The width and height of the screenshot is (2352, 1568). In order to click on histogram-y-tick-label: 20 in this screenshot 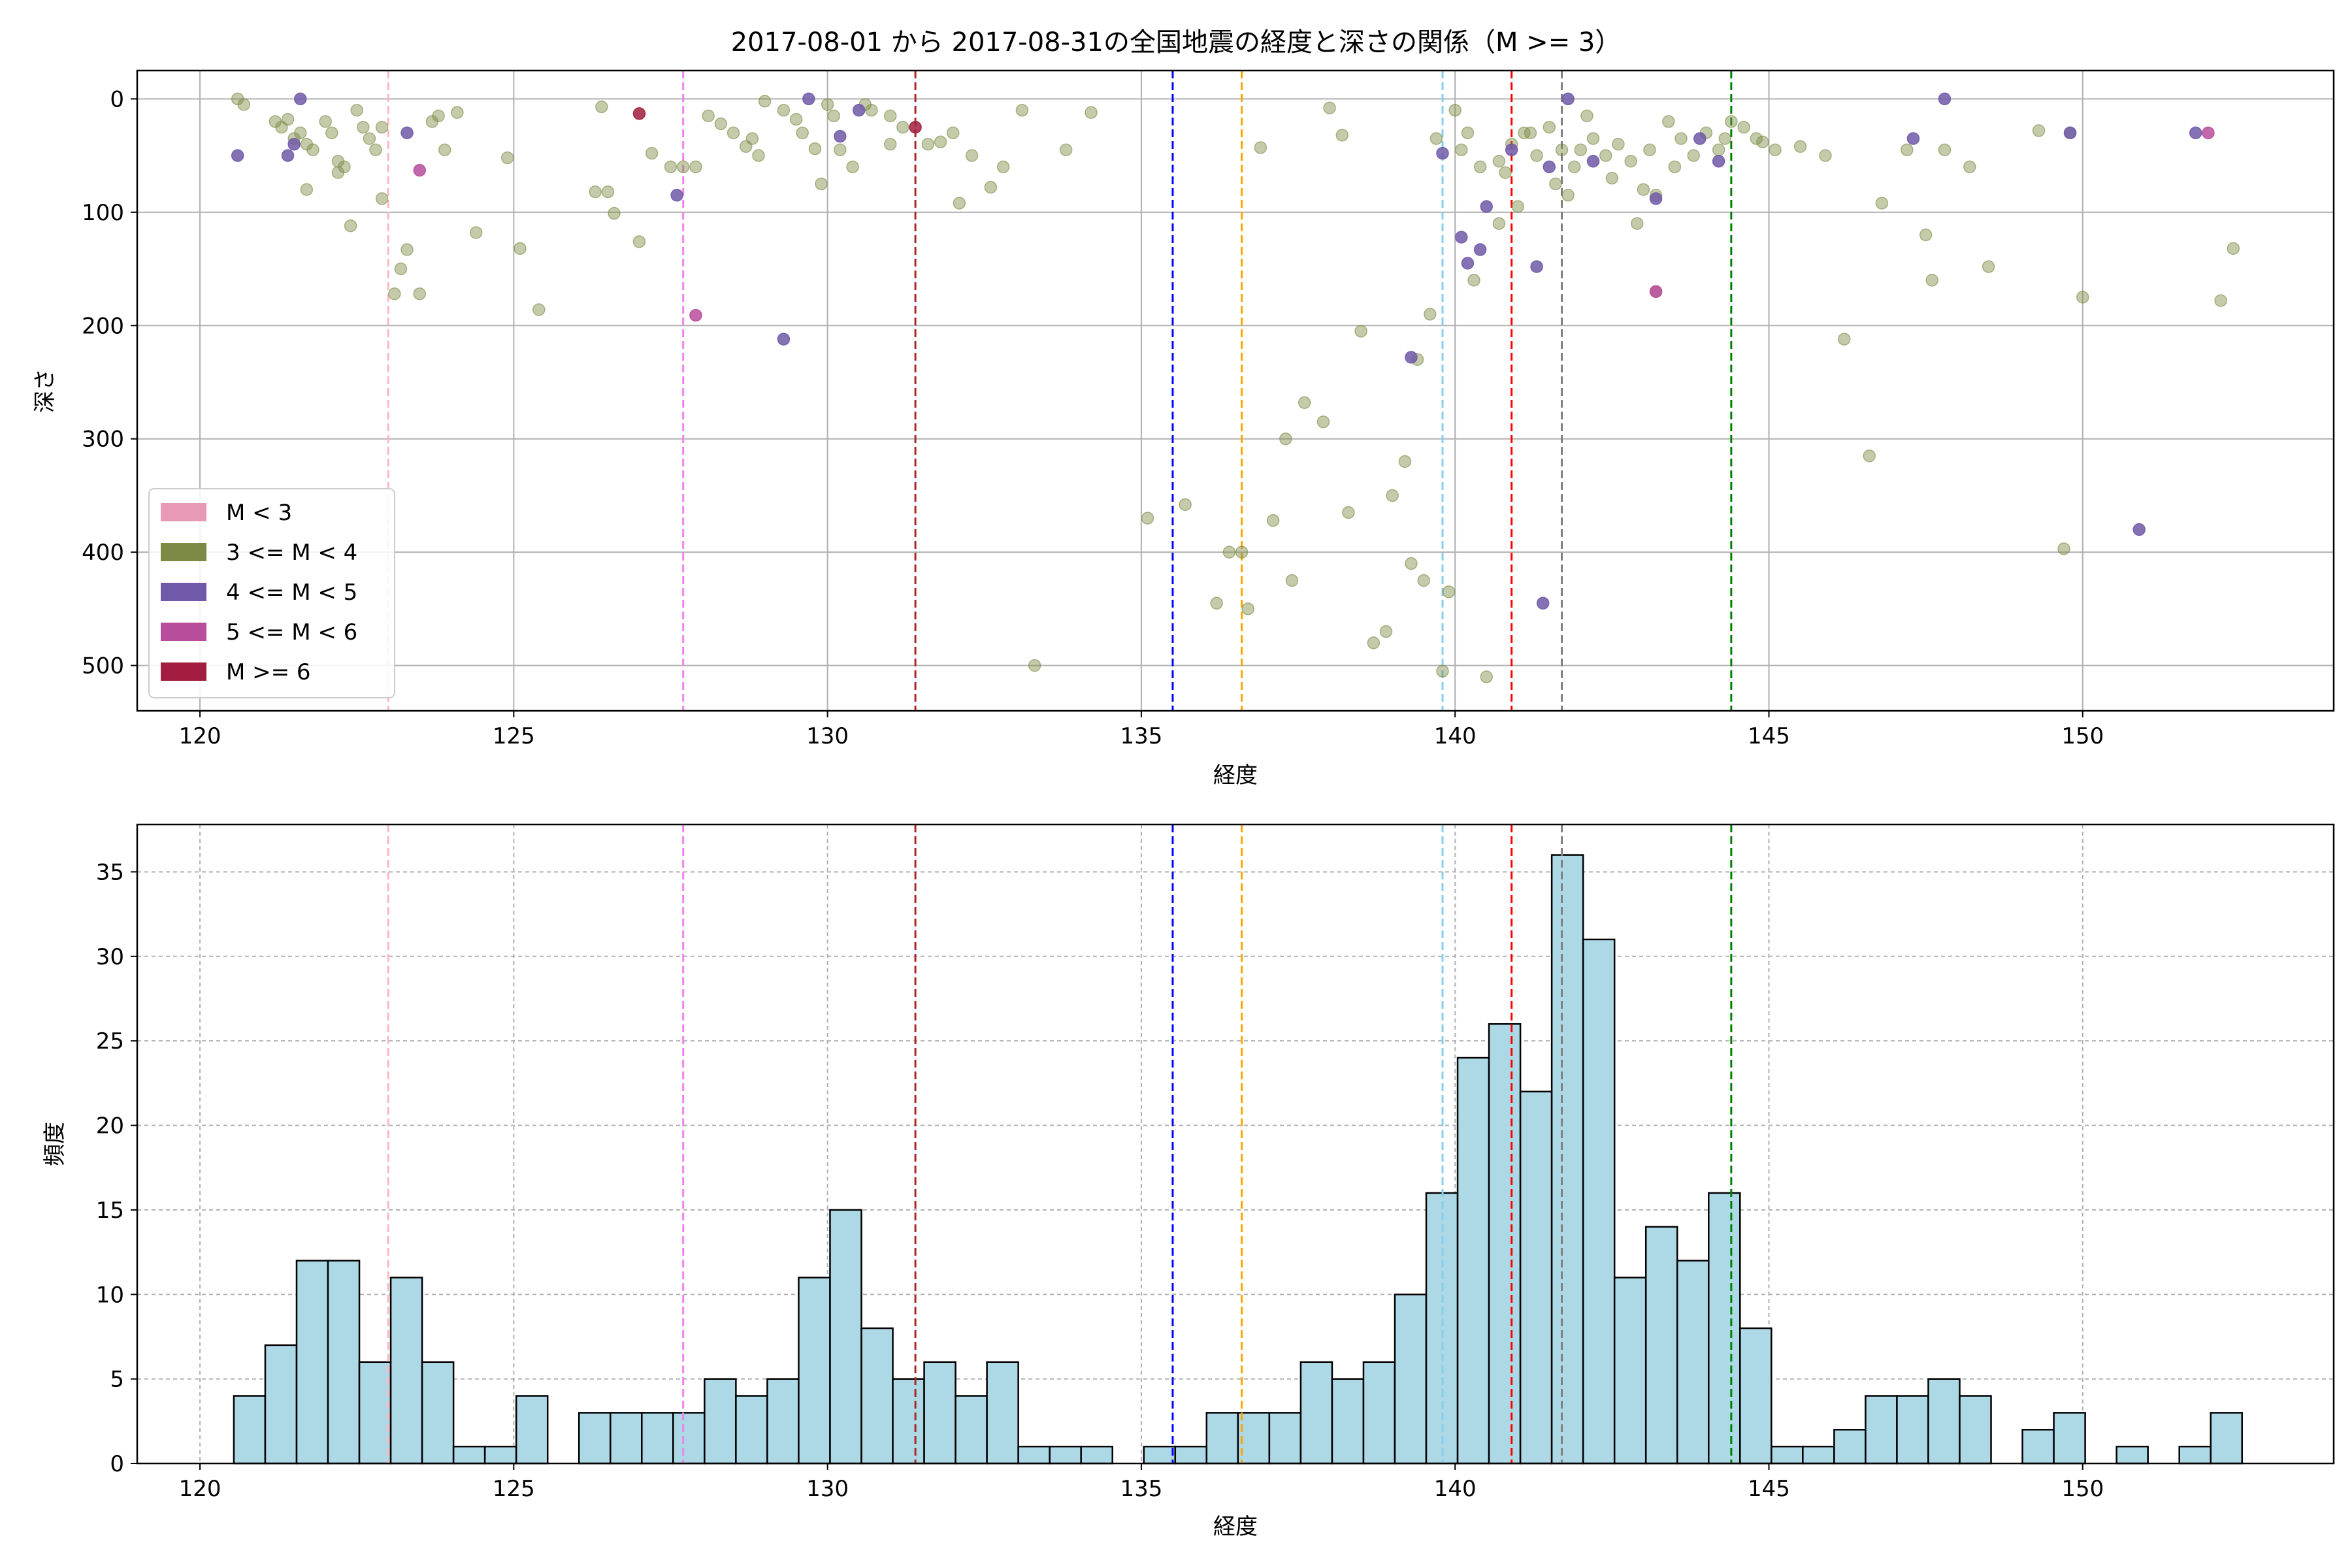, I will do `click(110, 1126)`.